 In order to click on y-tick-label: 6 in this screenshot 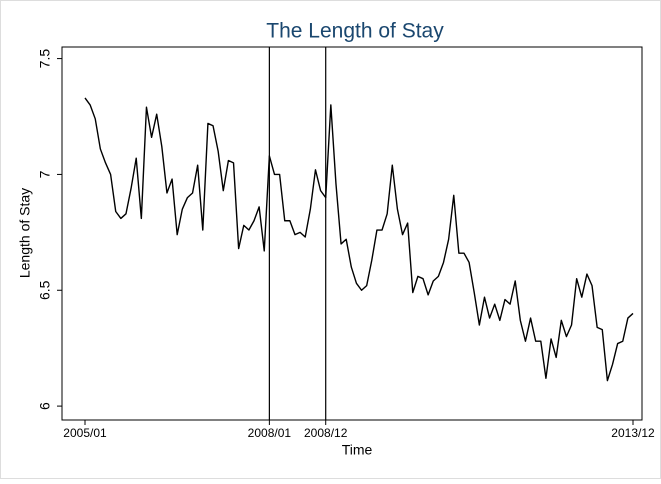, I will do `click(45, 406)`.